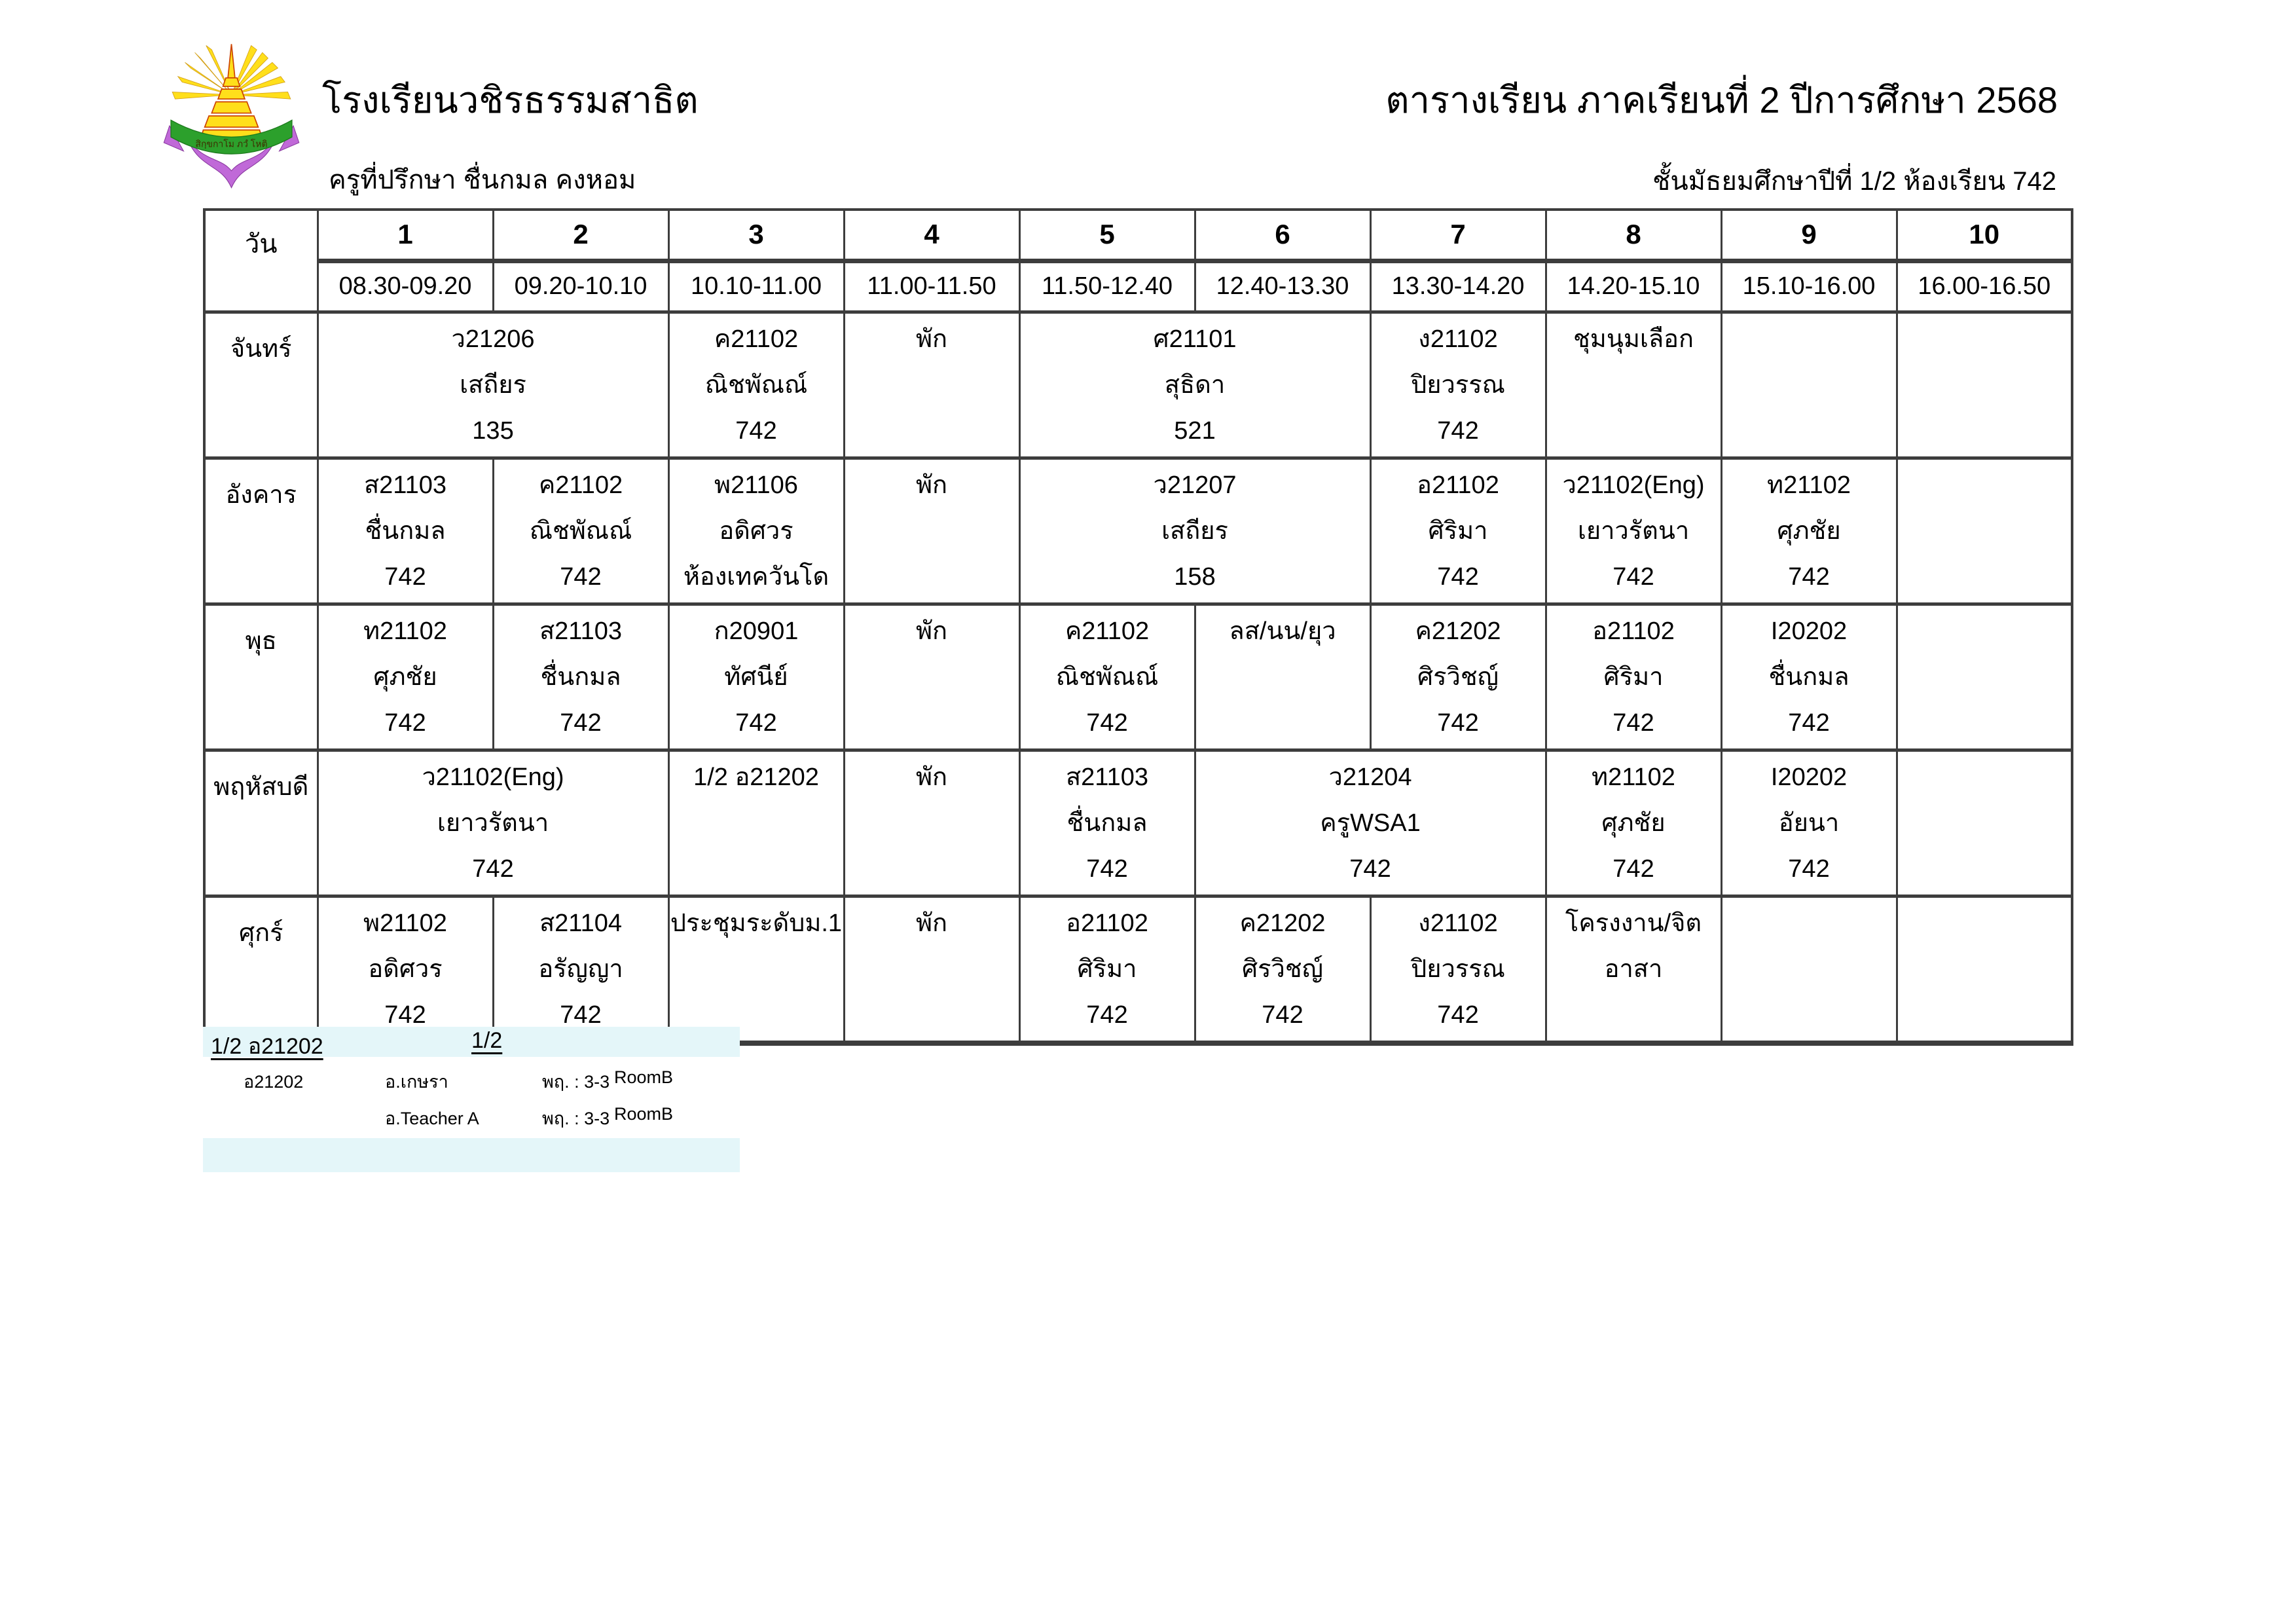 This screenshot has width=2296, height=1624. I want to click on time-header-cell: 08.30-09.20, so click(405, 285).